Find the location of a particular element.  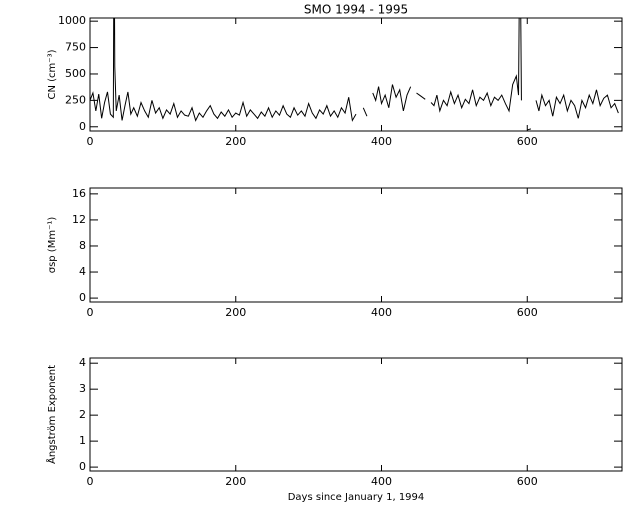

y-tick-label: 750 is located at coordinates (75, 47).